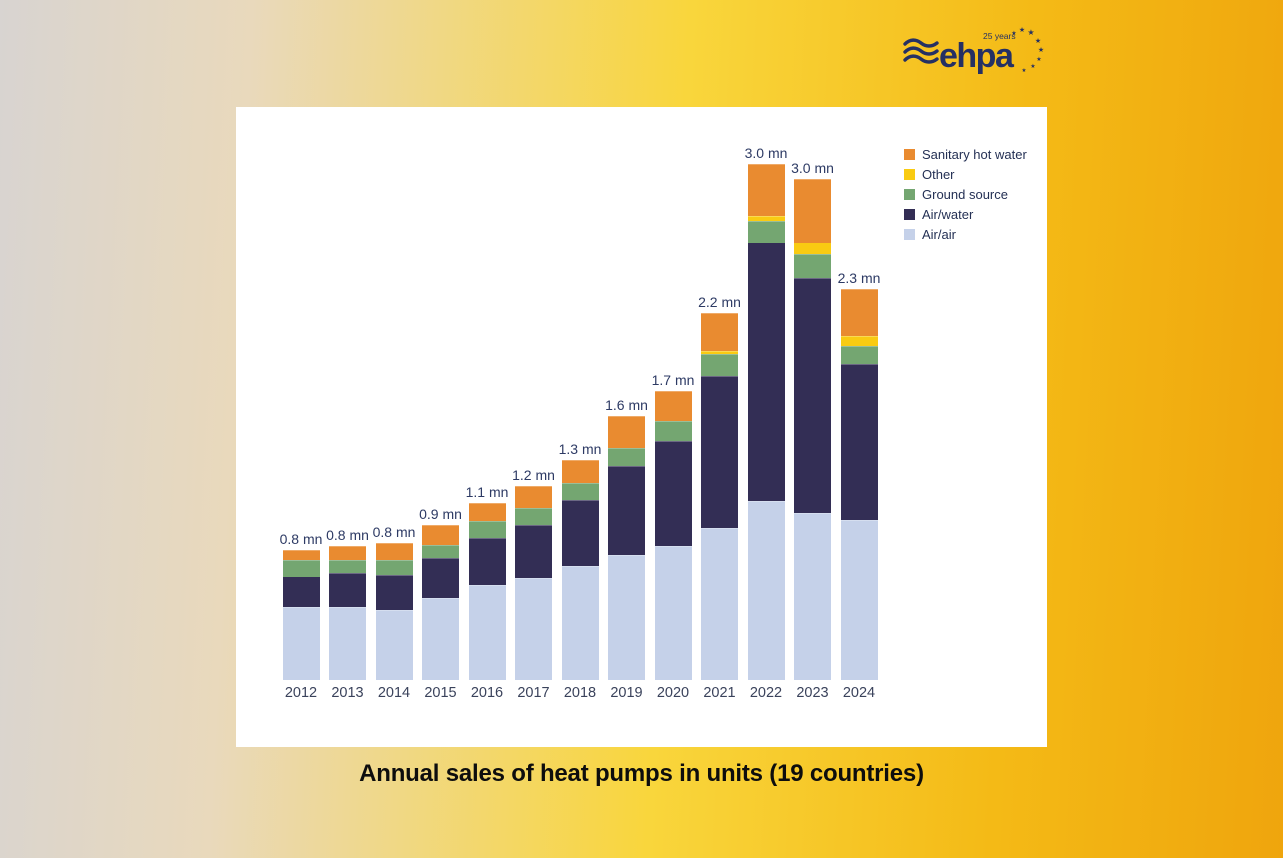  I want to click on bar-2016, so click(487, 591).